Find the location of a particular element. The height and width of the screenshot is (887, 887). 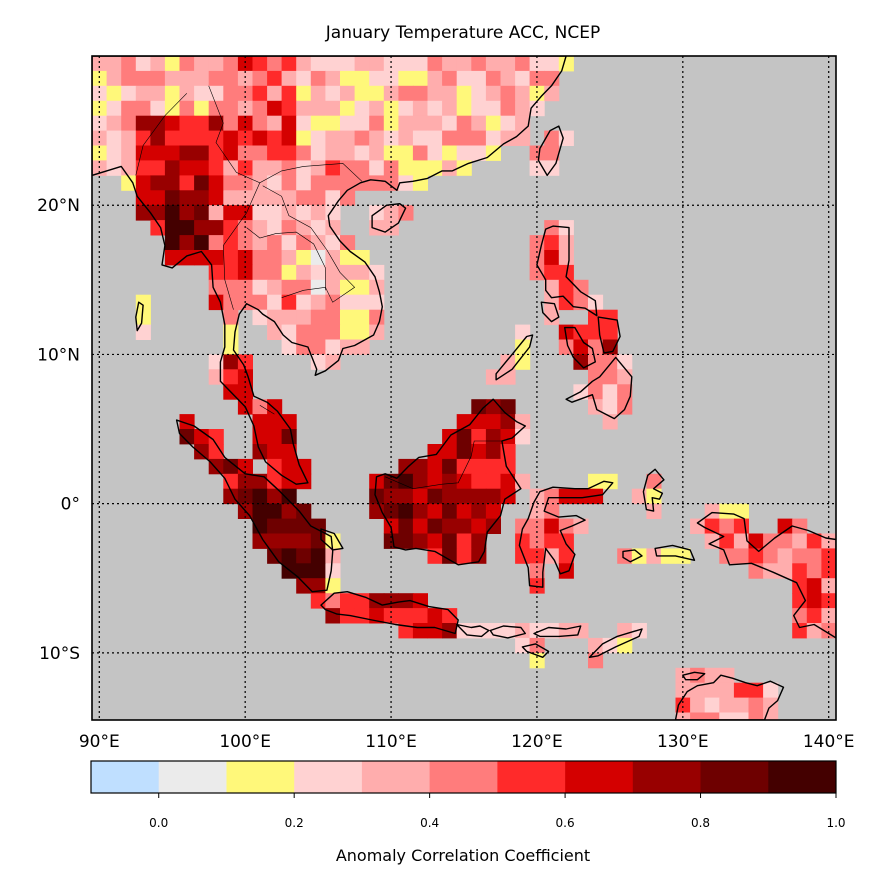

country-border is located at coordinates (286, 259).